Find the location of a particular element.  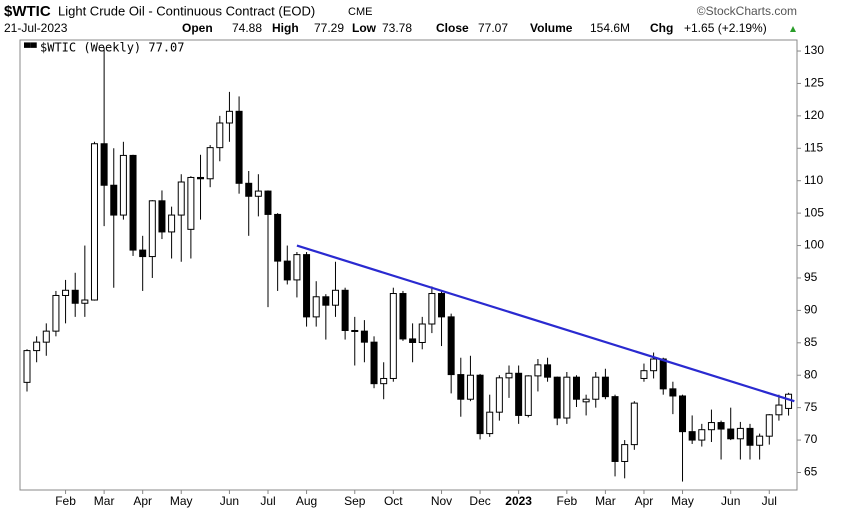

y-tick-label: 90 is located at coordinates (811, 310).